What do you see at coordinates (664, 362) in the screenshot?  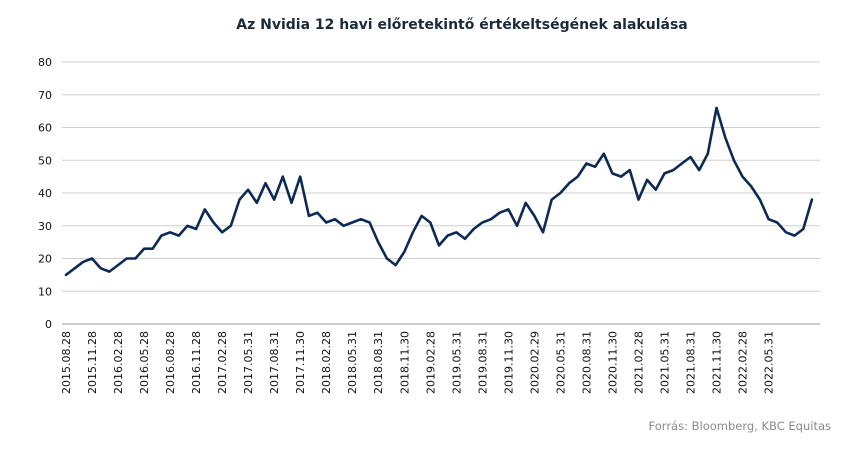 I see `x-tick-label: 2021.05.31` at bounding box center [664, 362].